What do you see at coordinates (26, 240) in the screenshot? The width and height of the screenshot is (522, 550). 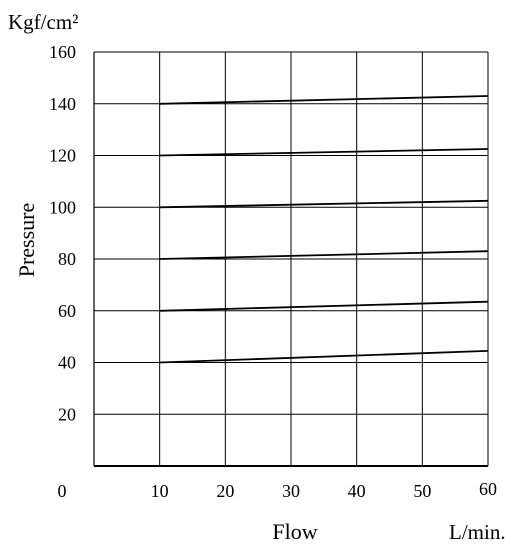 I see `y-axis-label: Pressure` at bounding box center [26, 240].